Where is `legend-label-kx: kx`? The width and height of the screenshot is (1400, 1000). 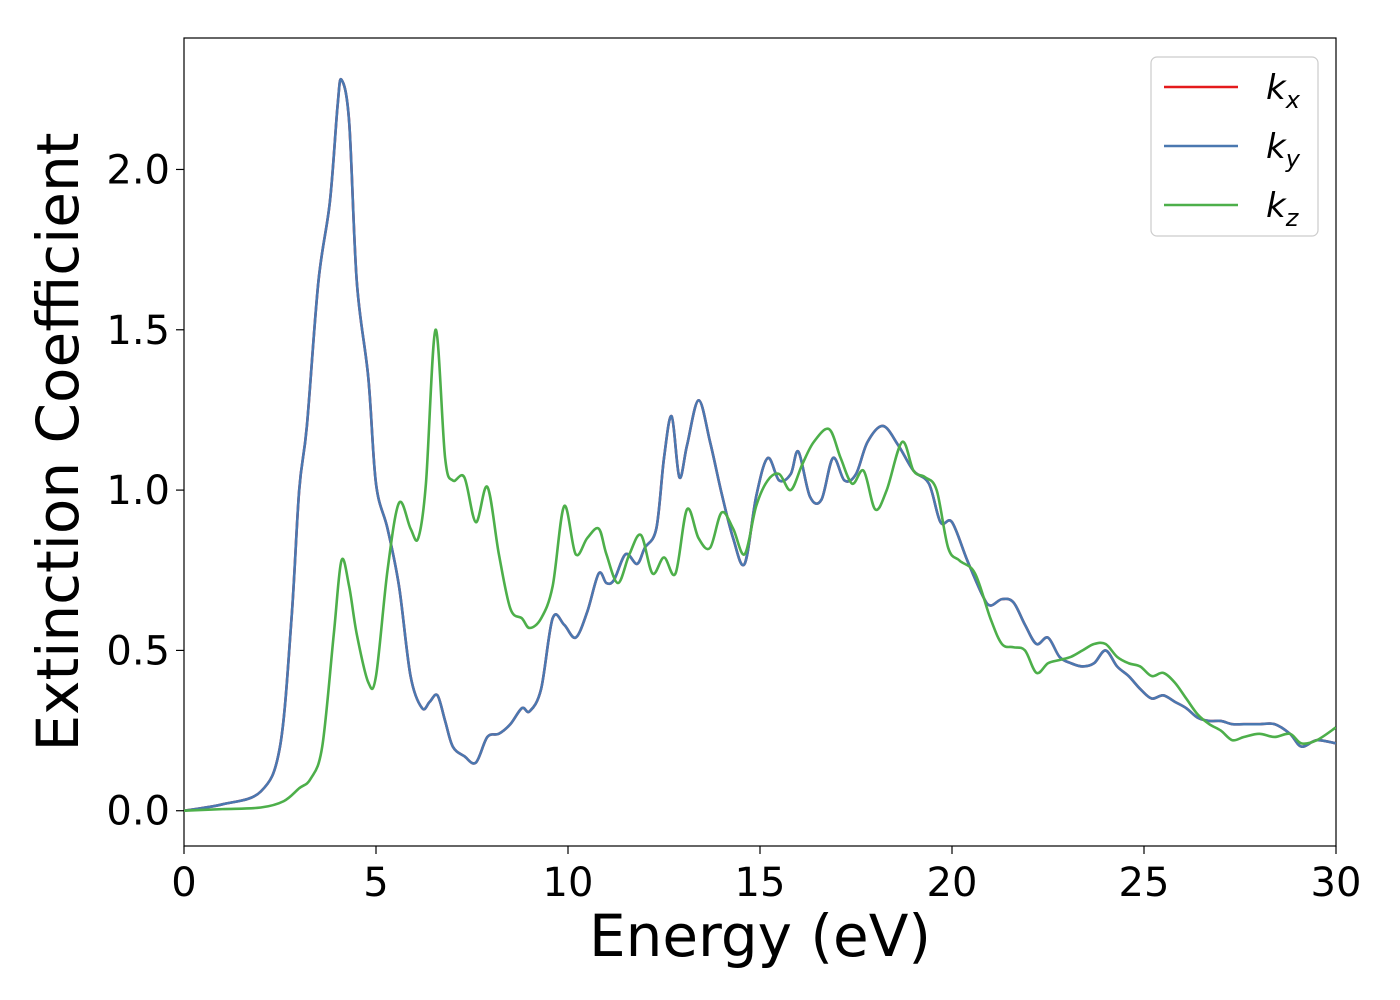 legend-label-kx: kx is located at coordinates (1283, 91).